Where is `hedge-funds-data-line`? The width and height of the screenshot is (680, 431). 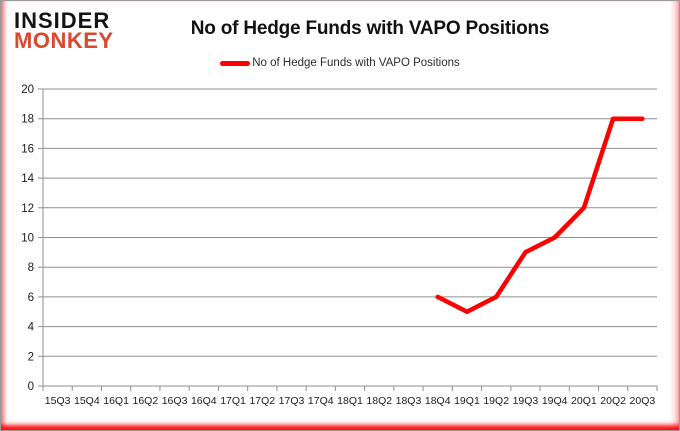 hedge-funds-data-line is located at coordinates (540, 215).